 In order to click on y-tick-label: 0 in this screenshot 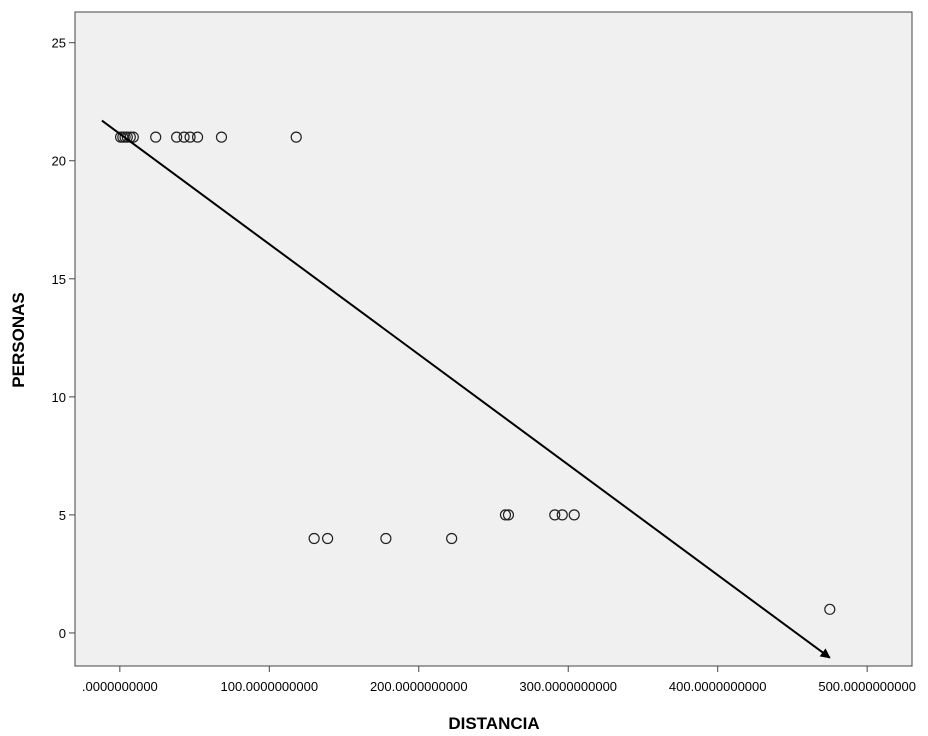, I will do `click(62, 633)`.